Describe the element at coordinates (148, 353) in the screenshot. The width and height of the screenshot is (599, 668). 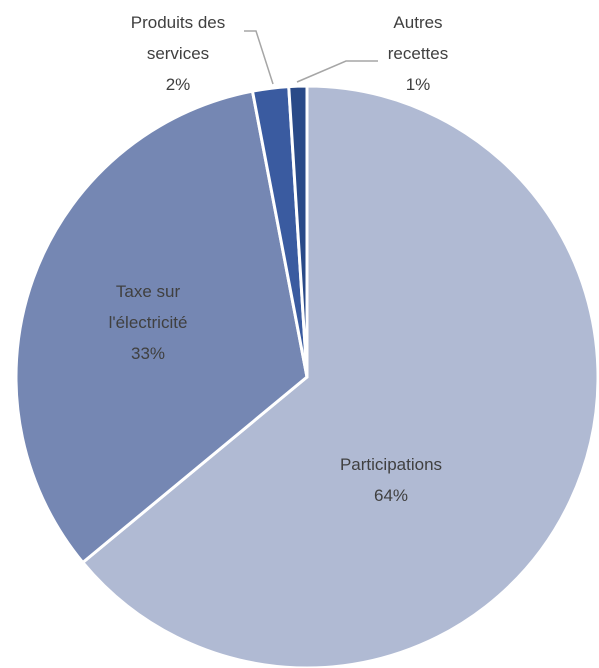
I see `slice-percent-1: 33%` at that location.